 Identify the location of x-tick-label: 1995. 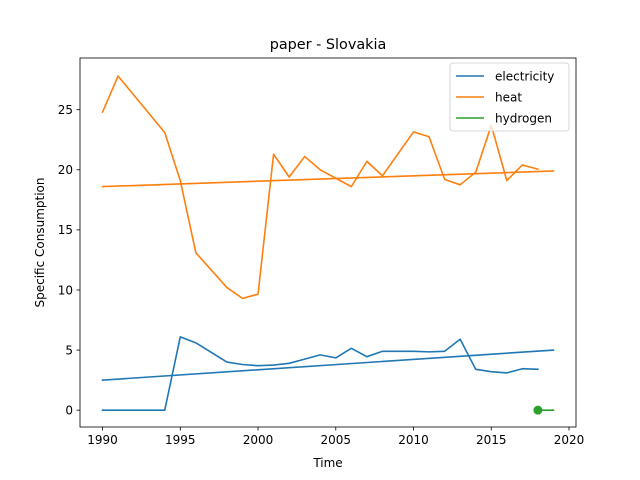
(180, 440).